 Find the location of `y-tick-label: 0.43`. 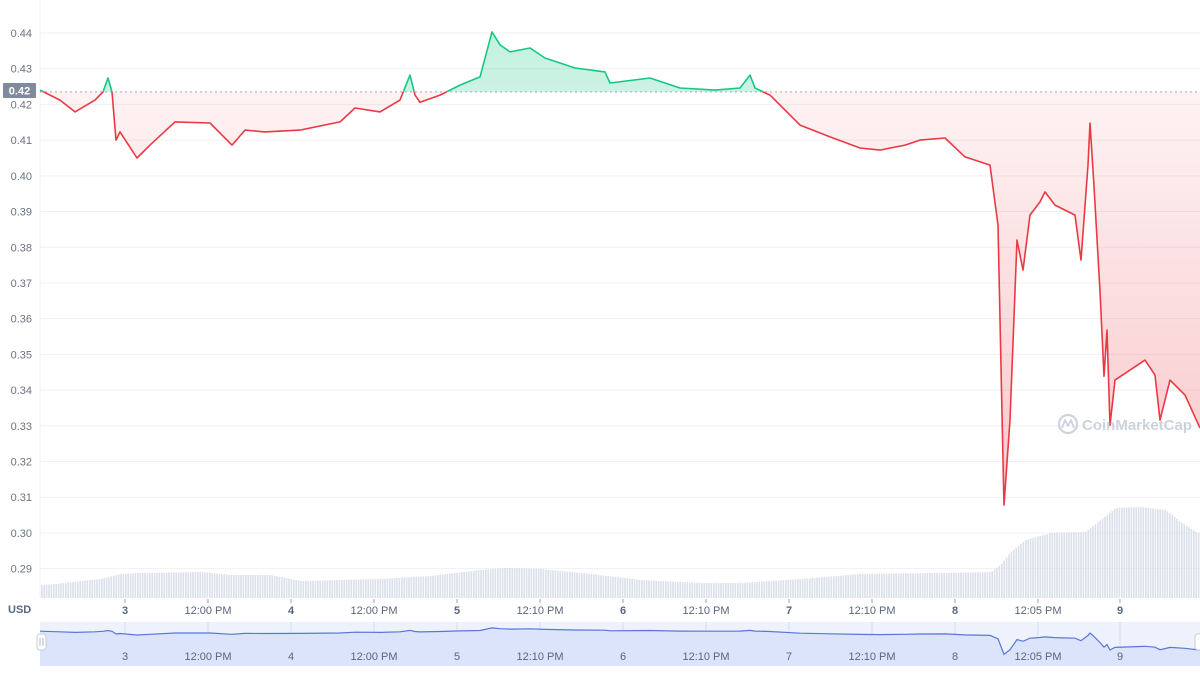

y-tick-label: 0.43 is located at coordinates (21, 70).